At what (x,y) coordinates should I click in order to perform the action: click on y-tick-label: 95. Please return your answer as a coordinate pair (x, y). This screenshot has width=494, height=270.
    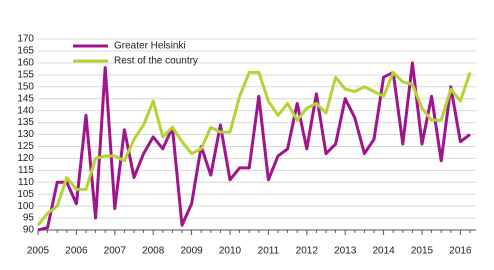
    Looking at the image, I should click on (29, 218).